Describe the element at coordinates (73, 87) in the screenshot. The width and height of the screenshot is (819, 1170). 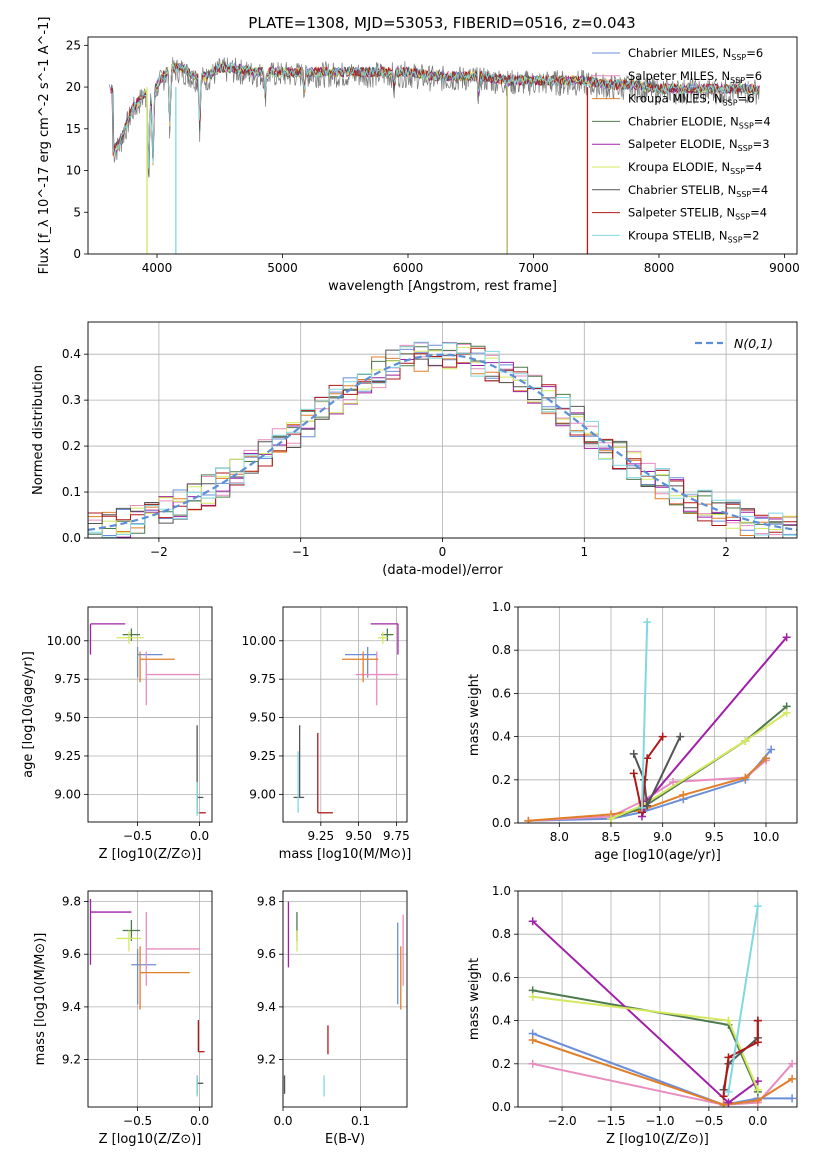
I see `y-tick-label: 20` at that location.